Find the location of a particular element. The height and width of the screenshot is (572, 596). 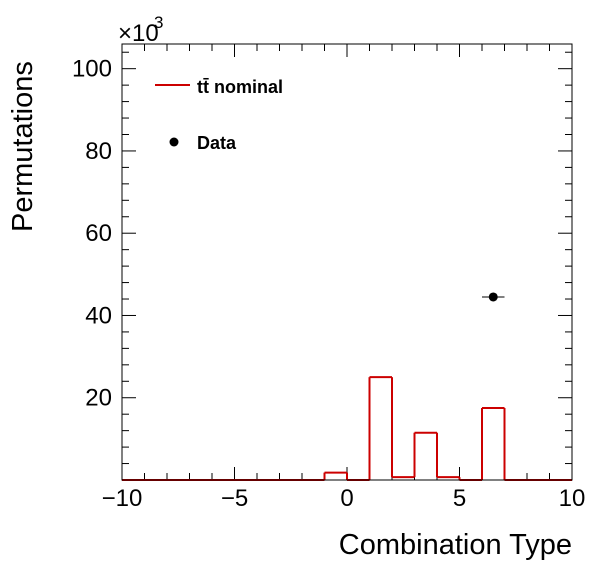

x-tick-label: 10 is located at coordinates (572, 498).